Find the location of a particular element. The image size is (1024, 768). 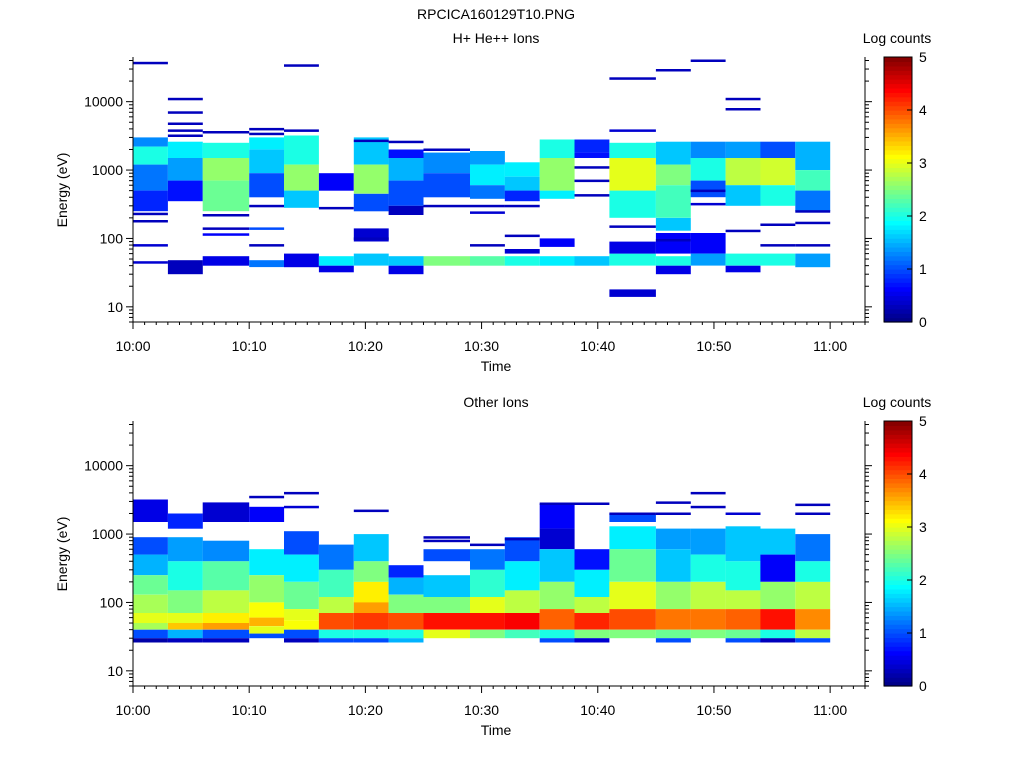

x-tick-label: 10:50 is located at coordinates (713, 346).